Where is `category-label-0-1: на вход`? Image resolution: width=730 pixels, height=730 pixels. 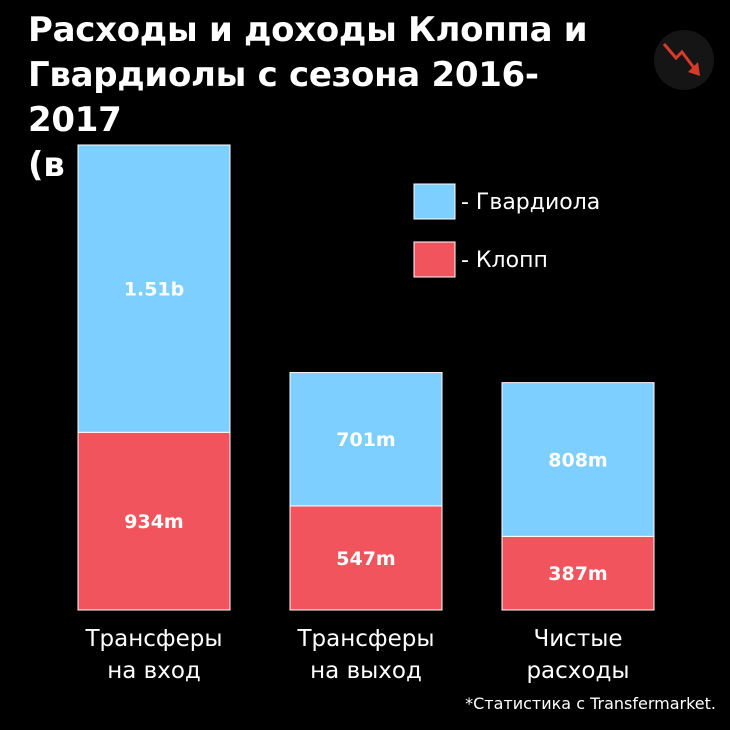
category-label-0-1: на вход is located at coordinates (154, 671).